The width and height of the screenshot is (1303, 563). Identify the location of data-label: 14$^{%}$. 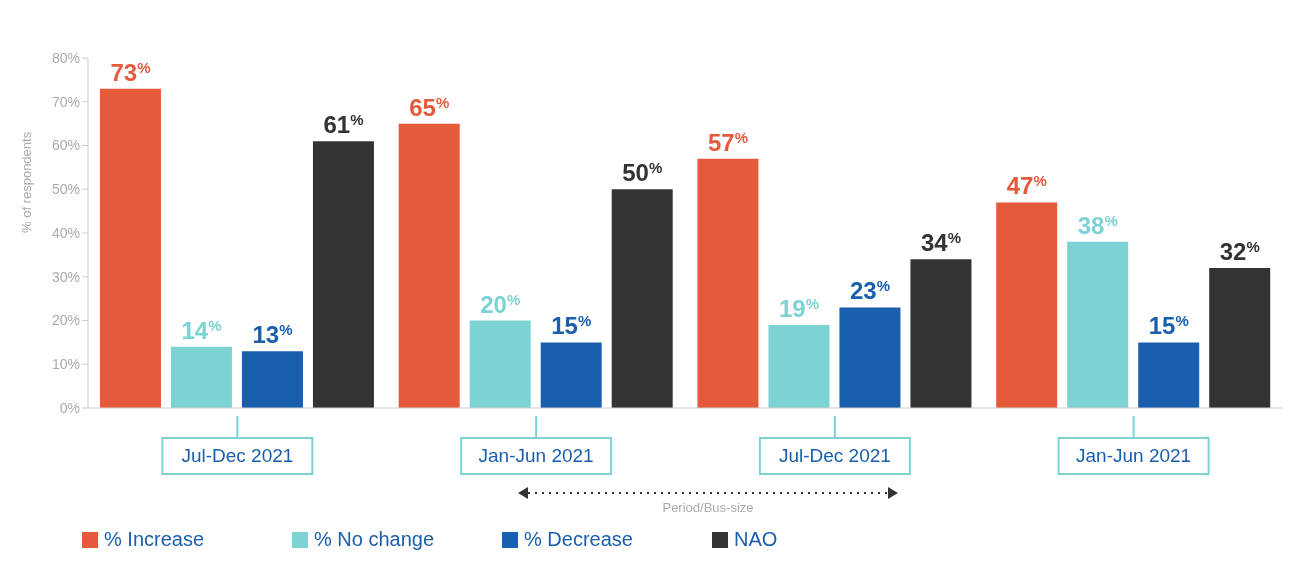
(201, 330).